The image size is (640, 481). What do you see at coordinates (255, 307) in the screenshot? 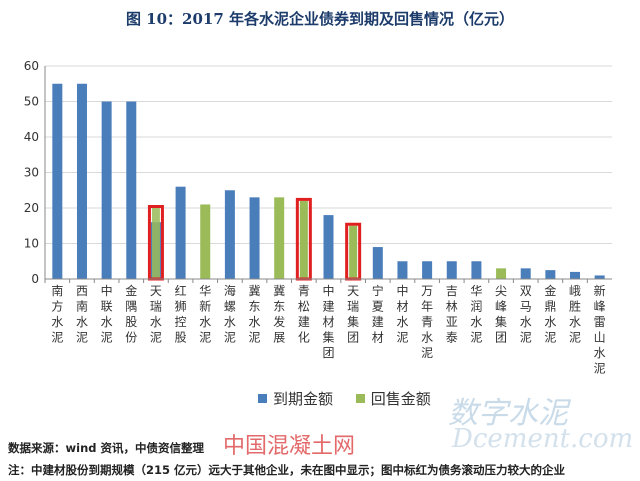
I see `x-tick-label-char: 东` at bounding box center [255, 307].